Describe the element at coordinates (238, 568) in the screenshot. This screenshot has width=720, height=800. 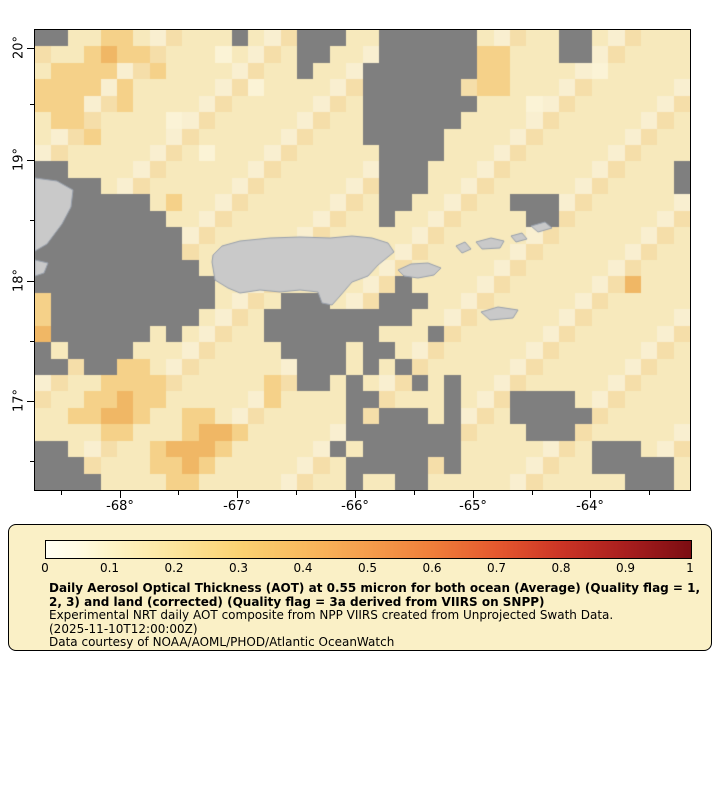
I see `colorbar-tick-label: 0.3` at that location.